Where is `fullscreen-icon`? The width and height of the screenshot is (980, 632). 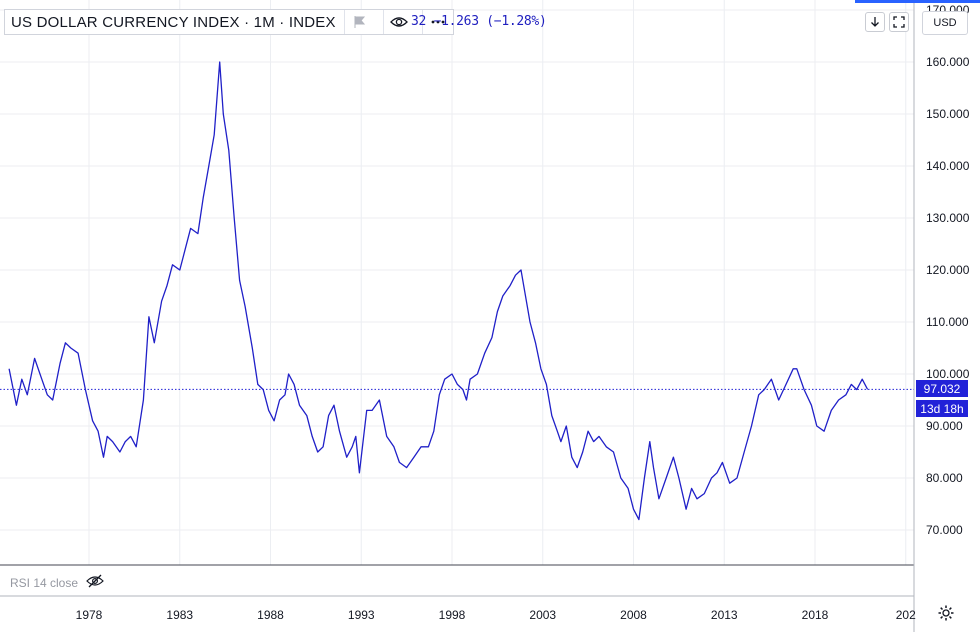 fullscreen-icon is located at coordinates (899, 22).